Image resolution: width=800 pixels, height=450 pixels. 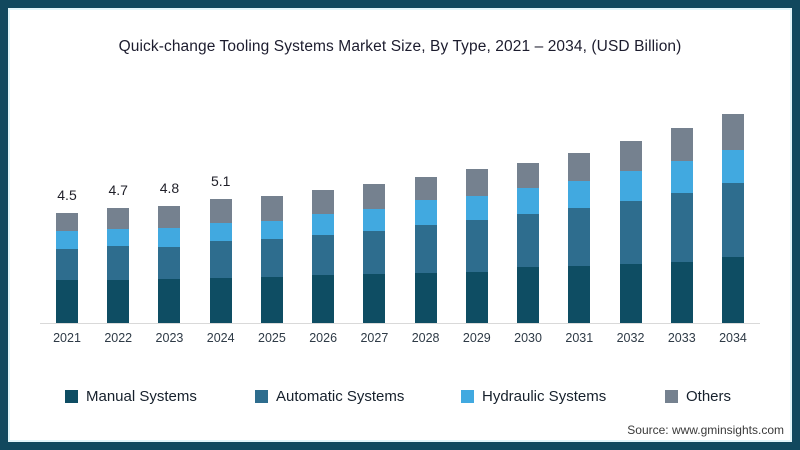 I want to click on bar-2030, so click(x=528, y=243).